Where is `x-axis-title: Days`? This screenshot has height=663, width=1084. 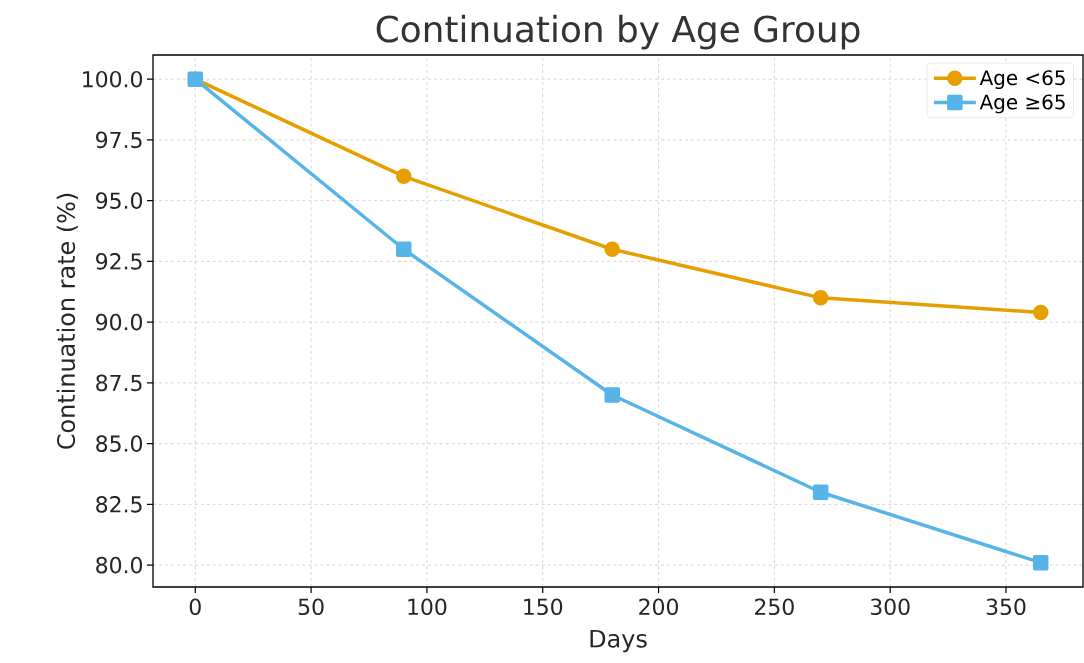
x-axis-title: Days is located at coordinates (618, 641).